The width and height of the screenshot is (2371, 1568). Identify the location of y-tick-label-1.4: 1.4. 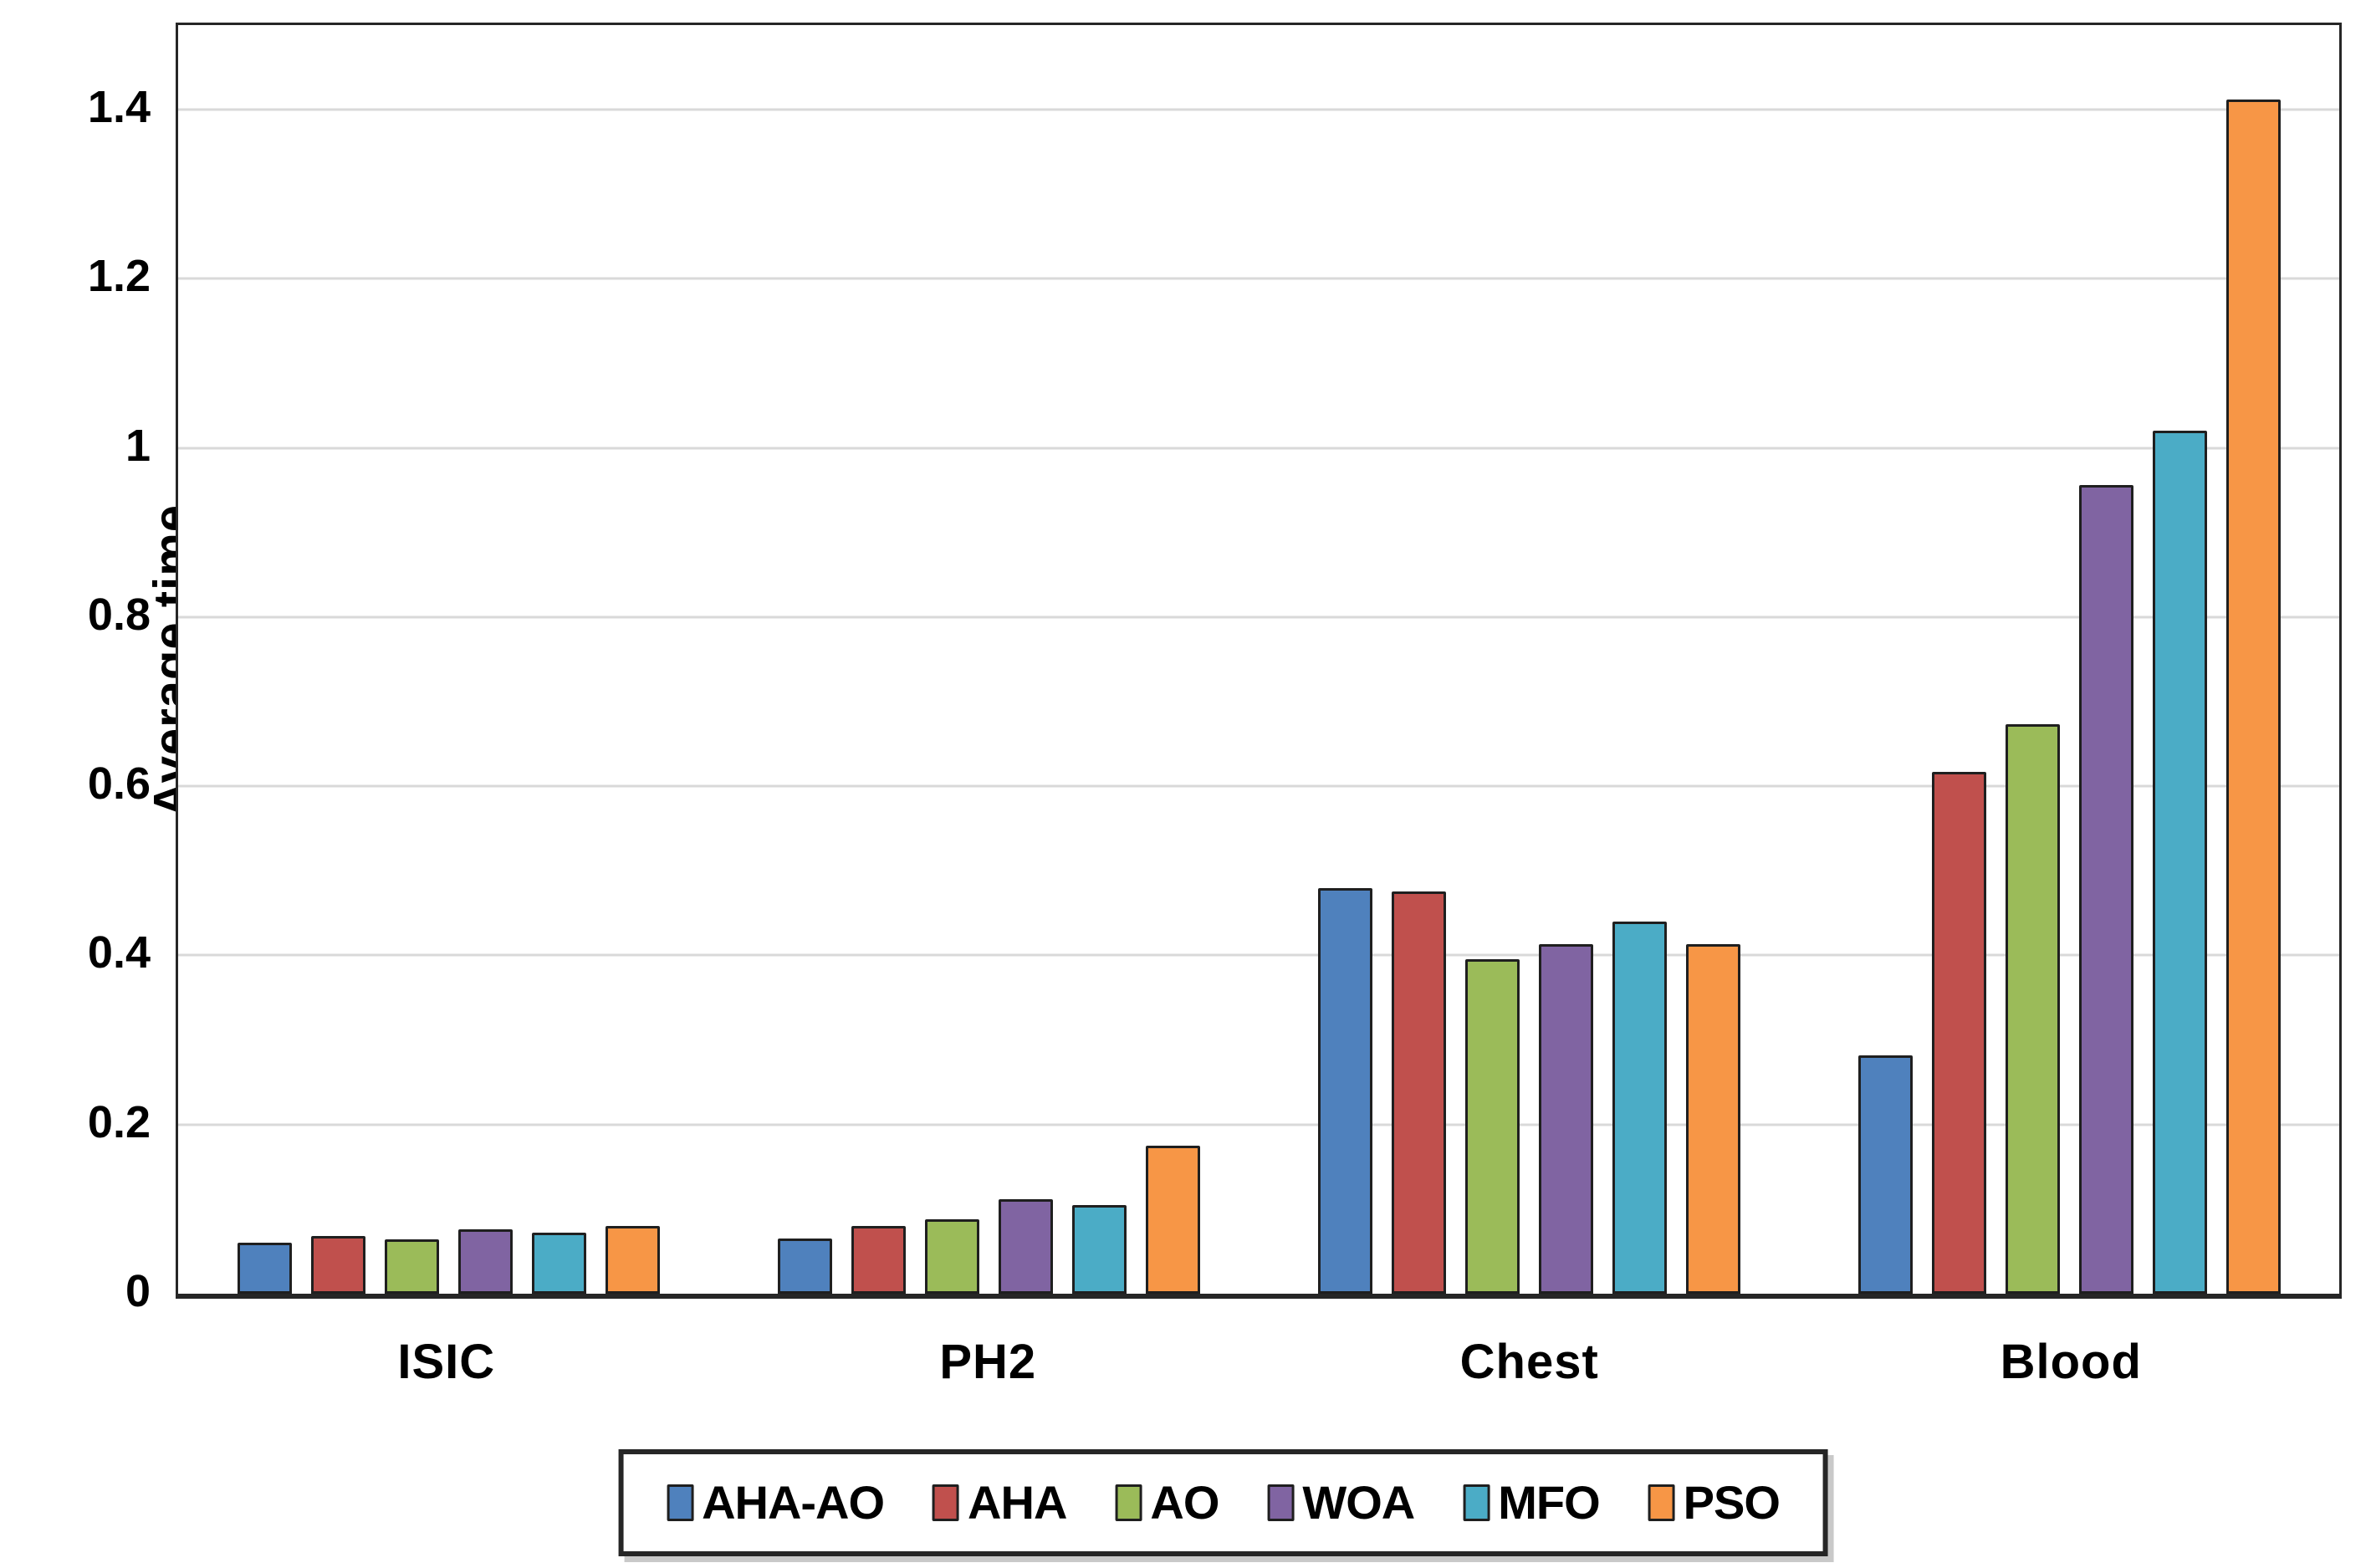
(119, 107).